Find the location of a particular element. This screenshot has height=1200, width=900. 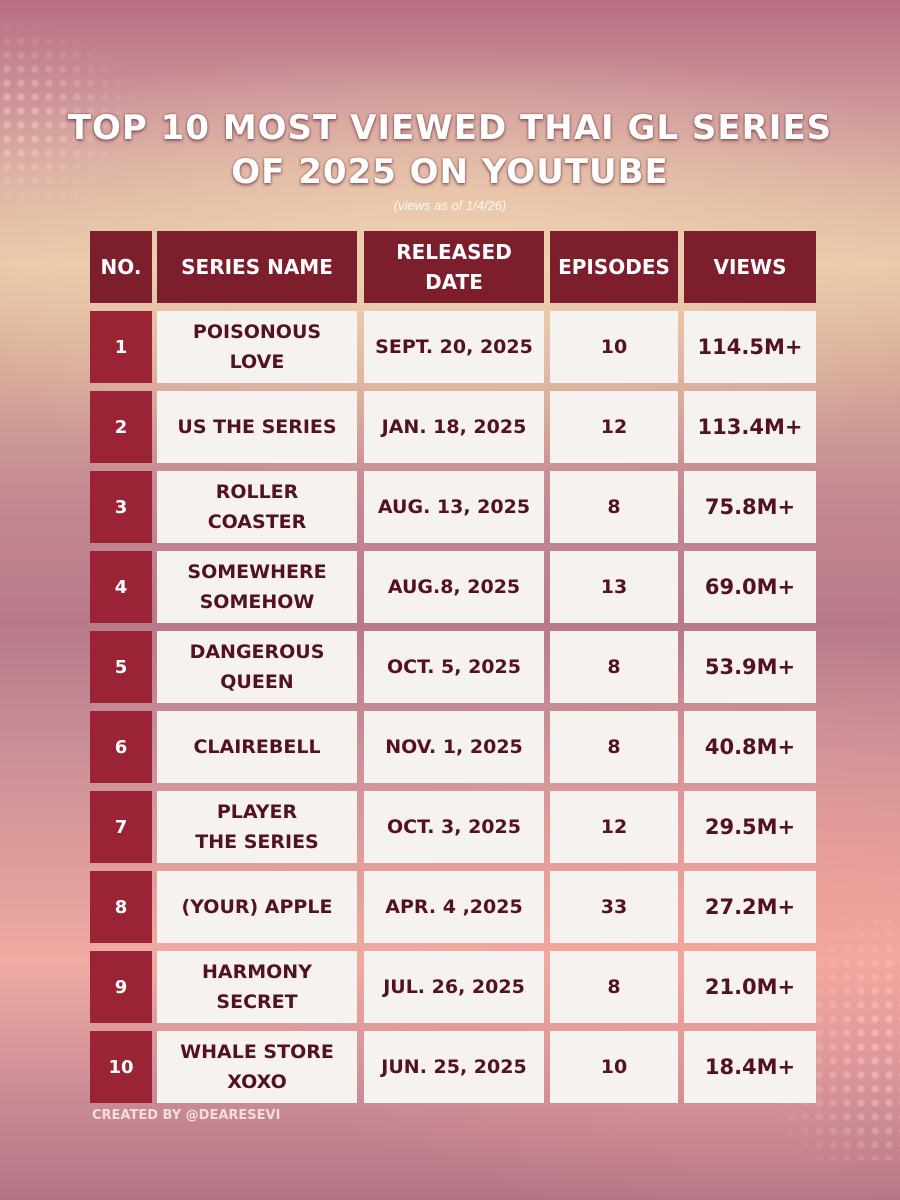

view-count: 114.5M+ is located at coordinates (750, 347).